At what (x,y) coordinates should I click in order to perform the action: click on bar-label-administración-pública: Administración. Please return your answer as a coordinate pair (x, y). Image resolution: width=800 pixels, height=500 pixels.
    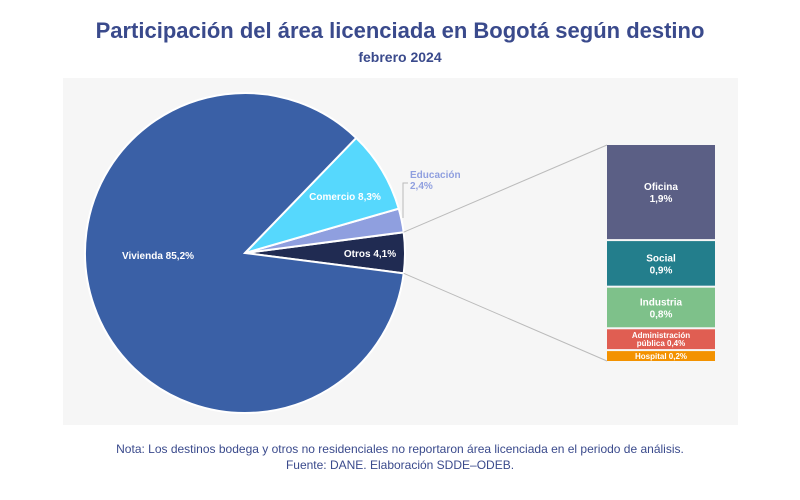
    Looking at the image, I should click on (661, 335).